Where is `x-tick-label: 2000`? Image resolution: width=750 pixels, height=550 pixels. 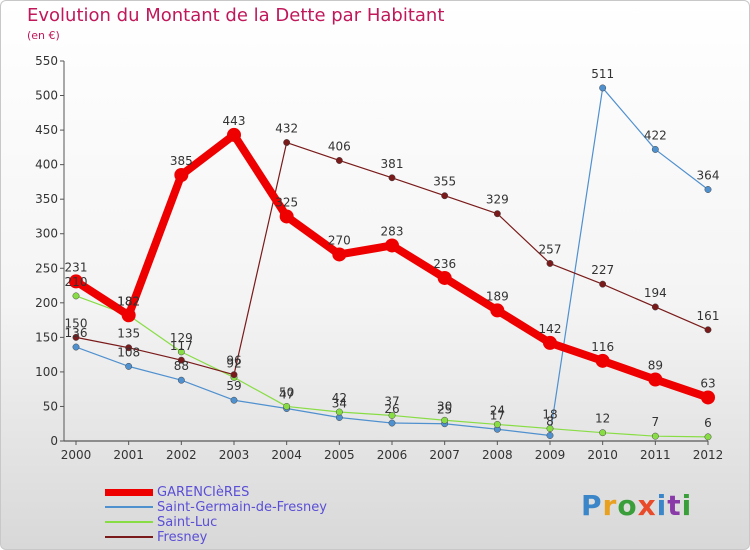
x-tick-label: 2000 is located at coordinates (76, 455).